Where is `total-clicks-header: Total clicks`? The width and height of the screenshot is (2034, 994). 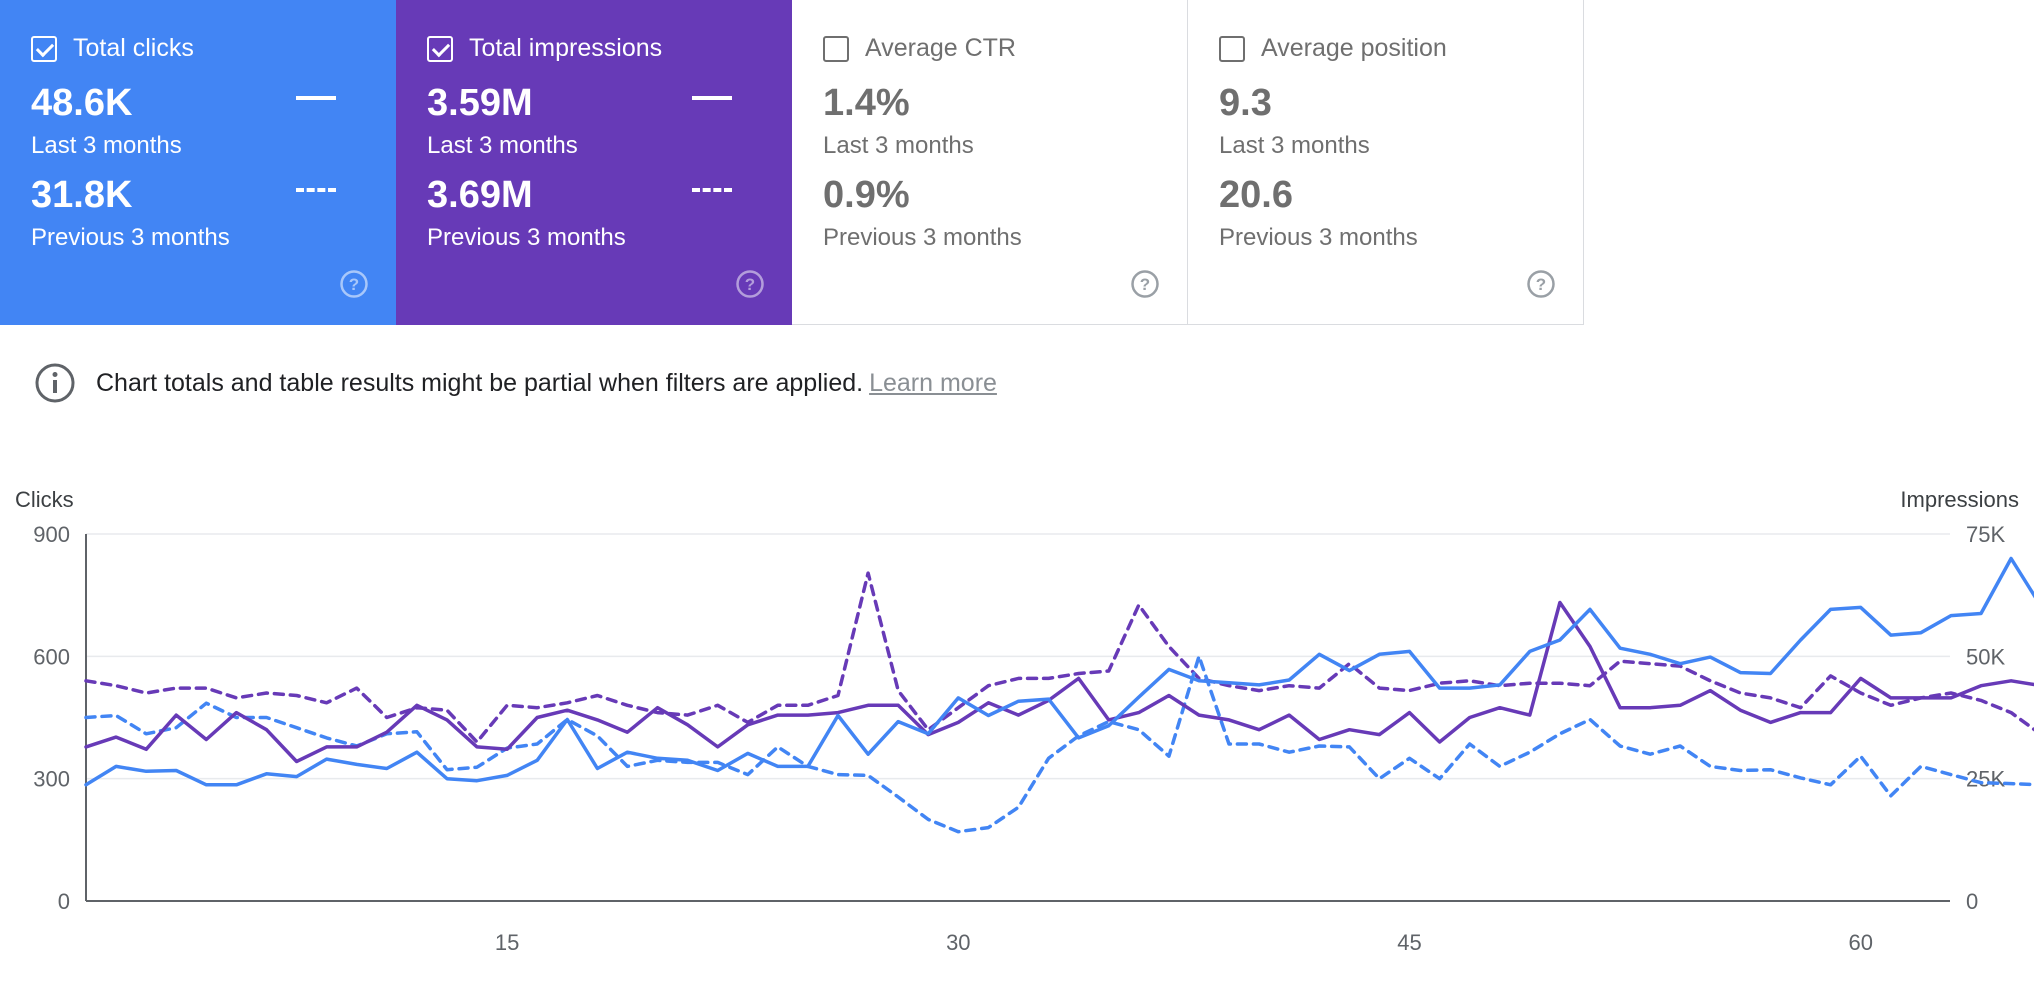
total-clicks-header: Total clicks is located at coordinates (112, 48).